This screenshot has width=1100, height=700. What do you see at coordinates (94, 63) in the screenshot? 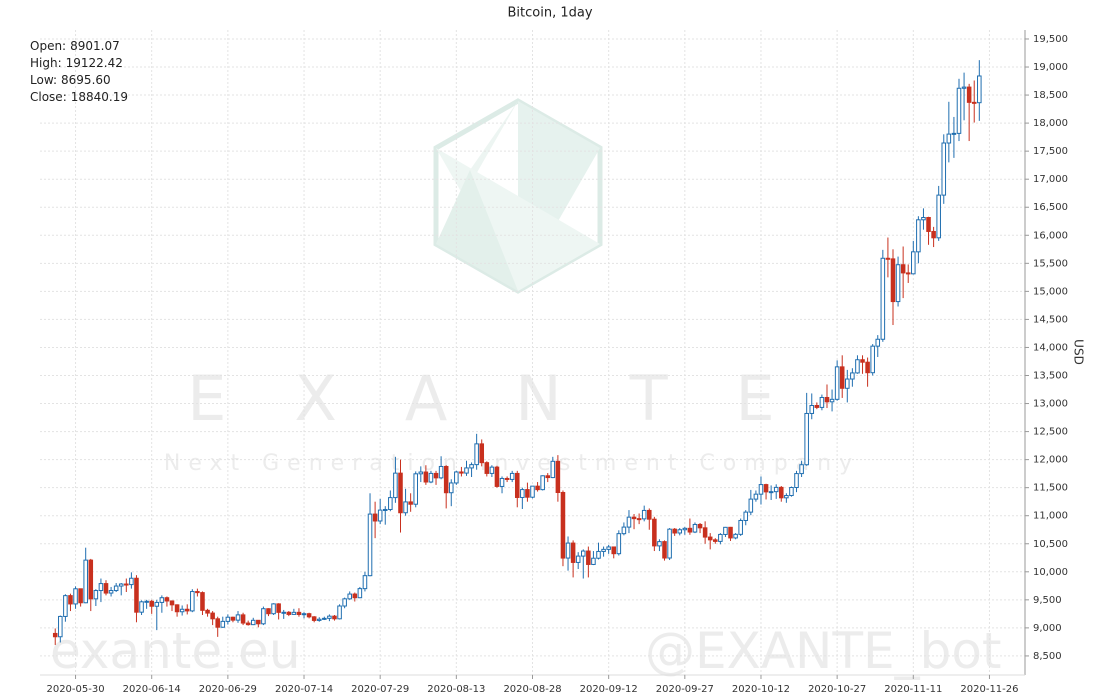
I see `summary-value: 19122.42` at bounding box center [94, 63].